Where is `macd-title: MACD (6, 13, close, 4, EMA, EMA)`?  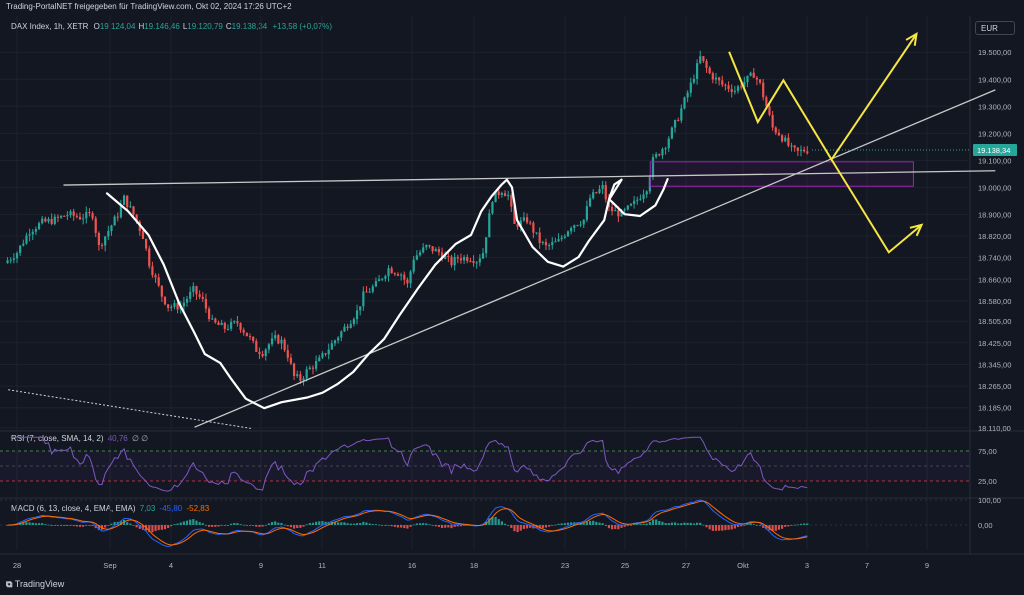 macd-title: MACD (6, 13, close, 4, EMA, EMA) is located at coordinates (73, 508).